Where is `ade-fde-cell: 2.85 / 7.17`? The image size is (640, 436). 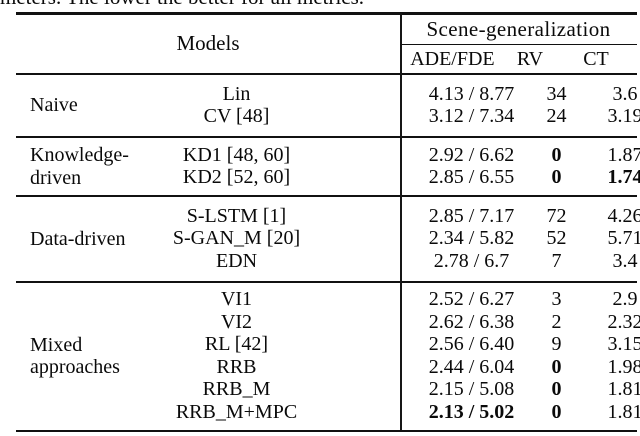 ade-fde-cell: 2.85 / 7.17 is located at coordinates (471, 215).